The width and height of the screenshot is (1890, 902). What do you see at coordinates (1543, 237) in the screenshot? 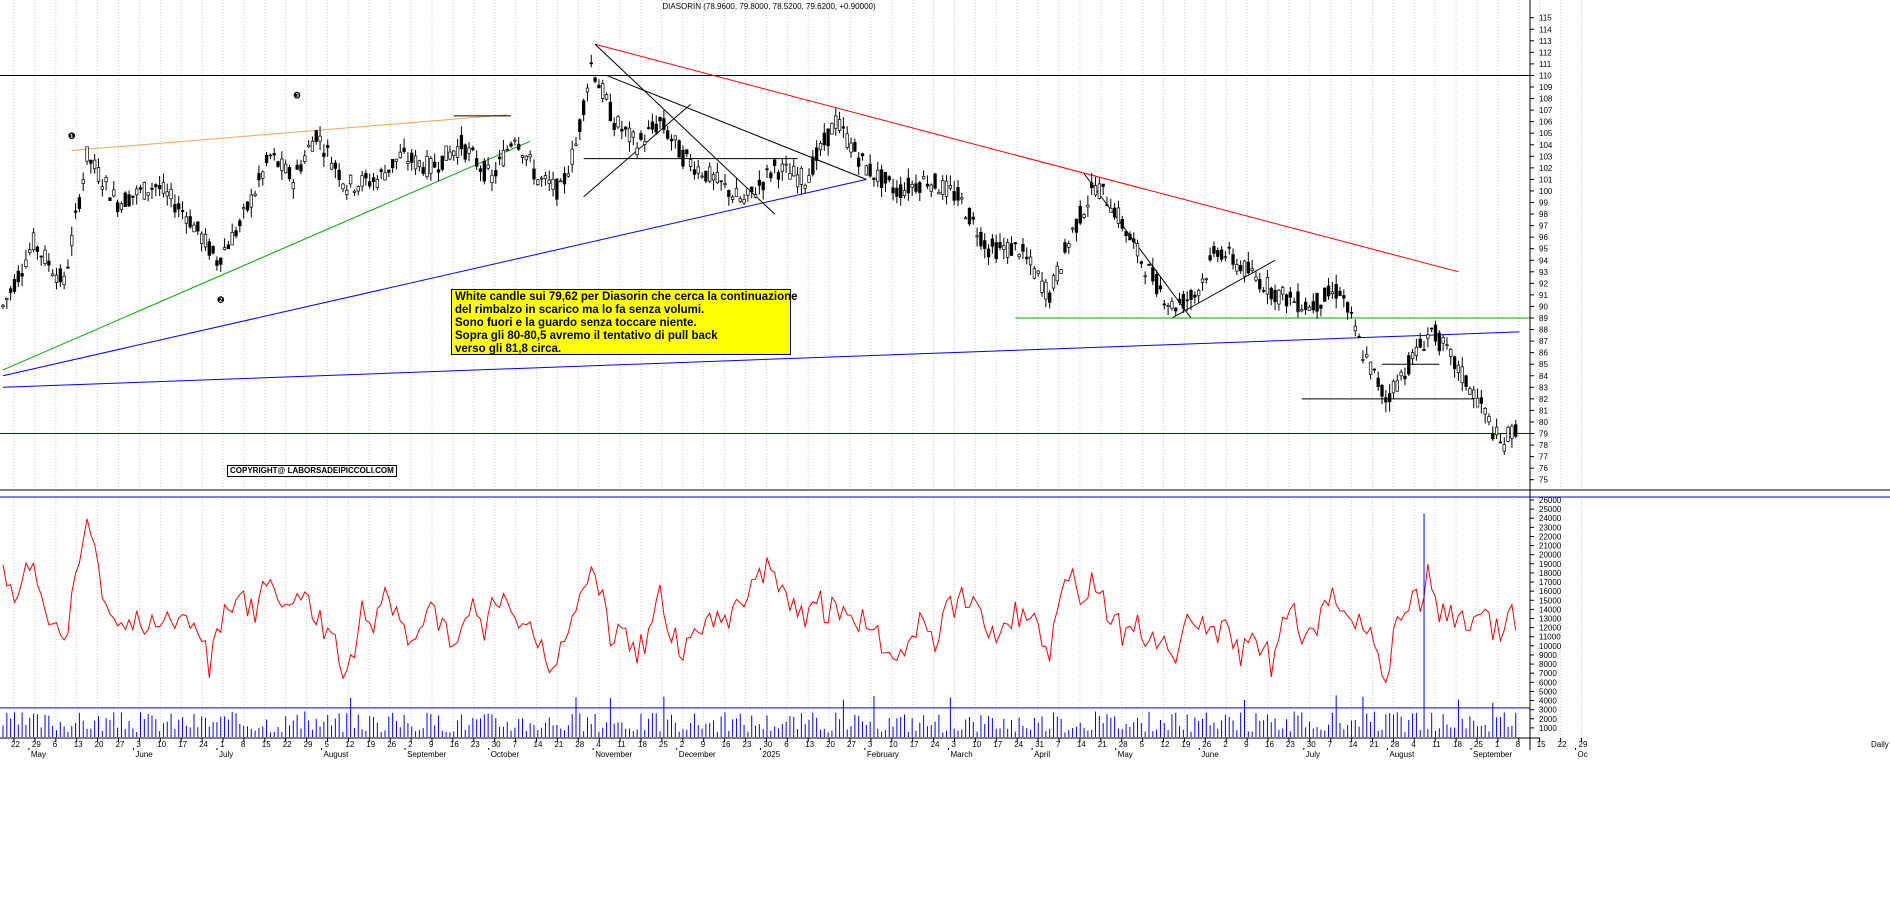
I see `y-tick-label: 96` at bounding box center [1543, 237].